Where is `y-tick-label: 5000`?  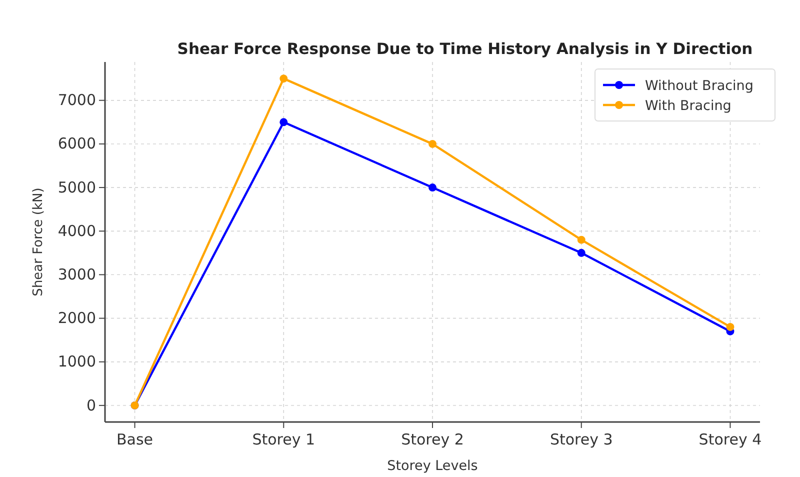
y-tick-label: 5000 is located at coordinates (77, 187).